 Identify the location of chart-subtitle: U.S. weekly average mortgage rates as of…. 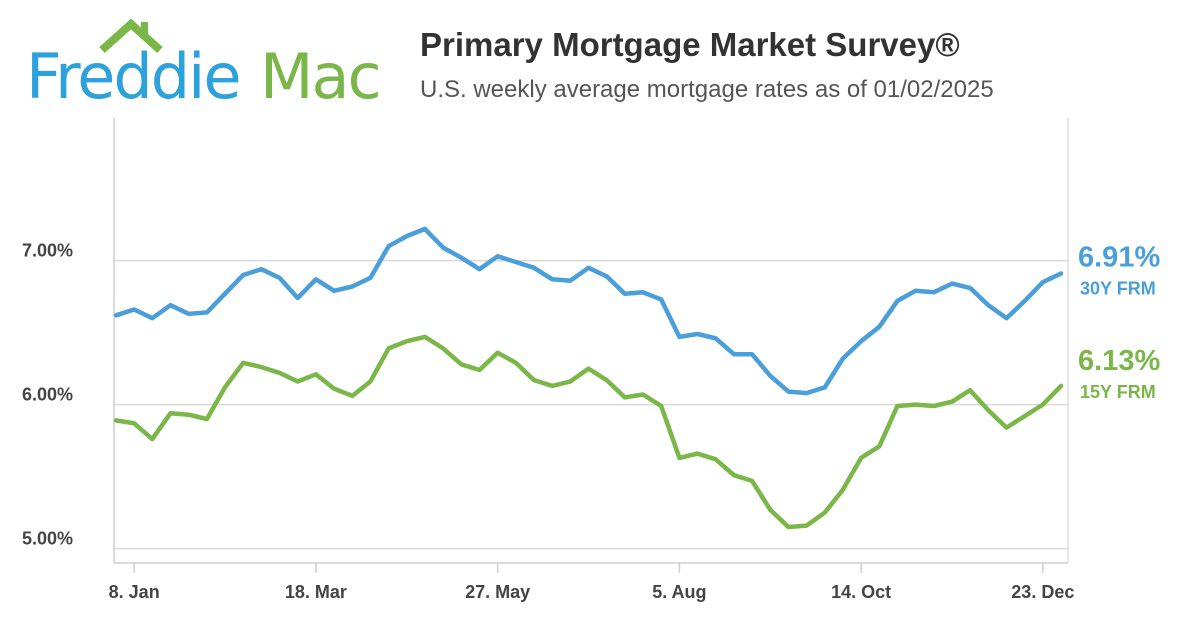
(707, 89).